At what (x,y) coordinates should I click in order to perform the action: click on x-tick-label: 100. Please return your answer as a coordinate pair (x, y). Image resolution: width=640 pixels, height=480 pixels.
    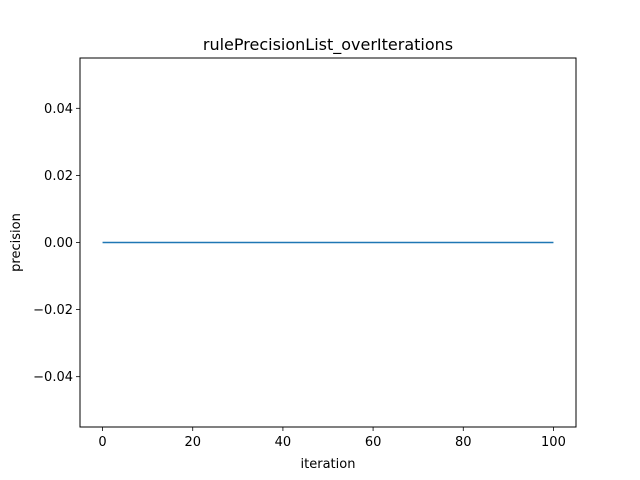
    Looking at the image, I should click on (553, 442).